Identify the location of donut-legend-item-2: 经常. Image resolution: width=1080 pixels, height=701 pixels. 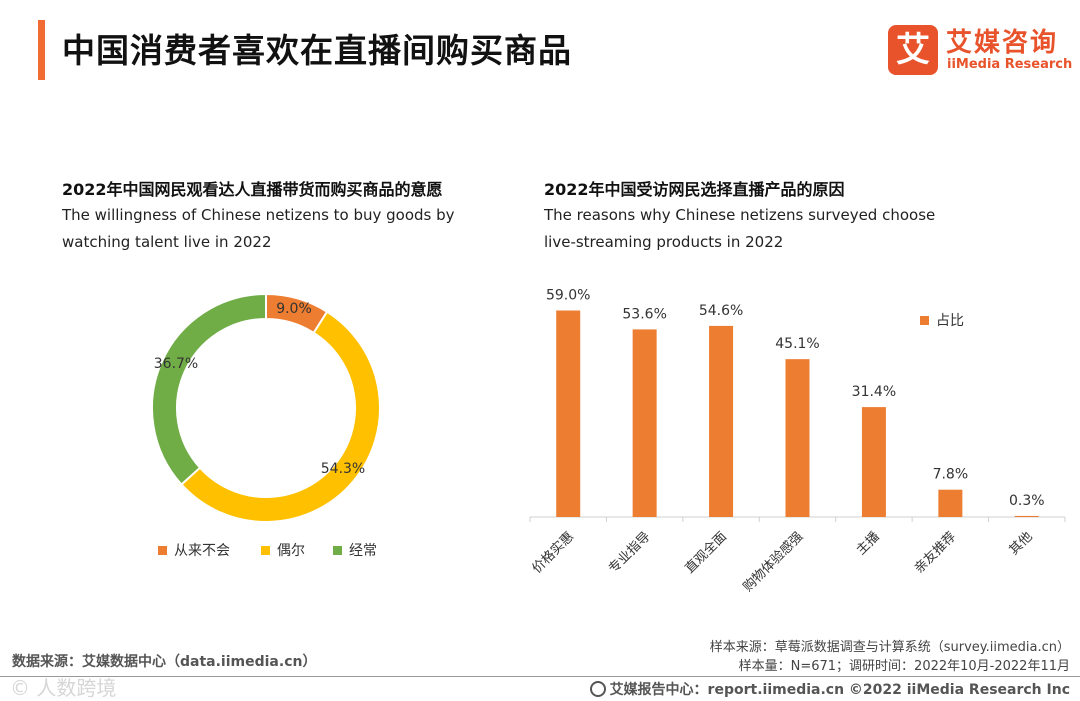
(355, 550).